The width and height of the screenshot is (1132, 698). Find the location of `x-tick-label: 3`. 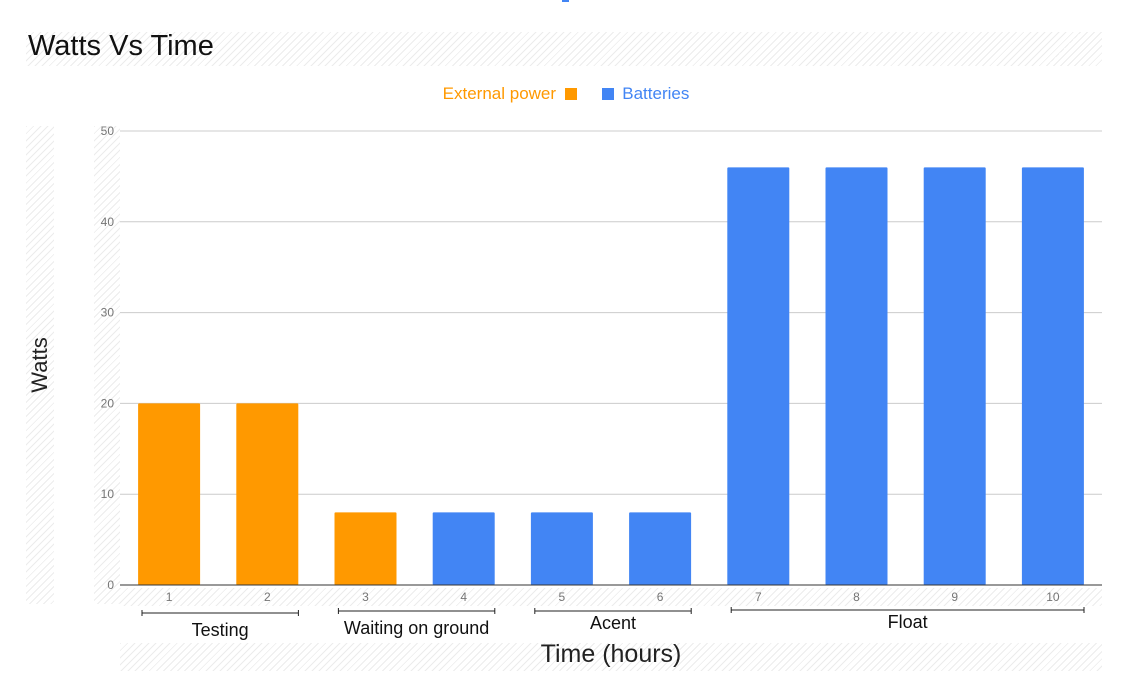

x-tick-label: 3 is located at coordinates (365, 597).